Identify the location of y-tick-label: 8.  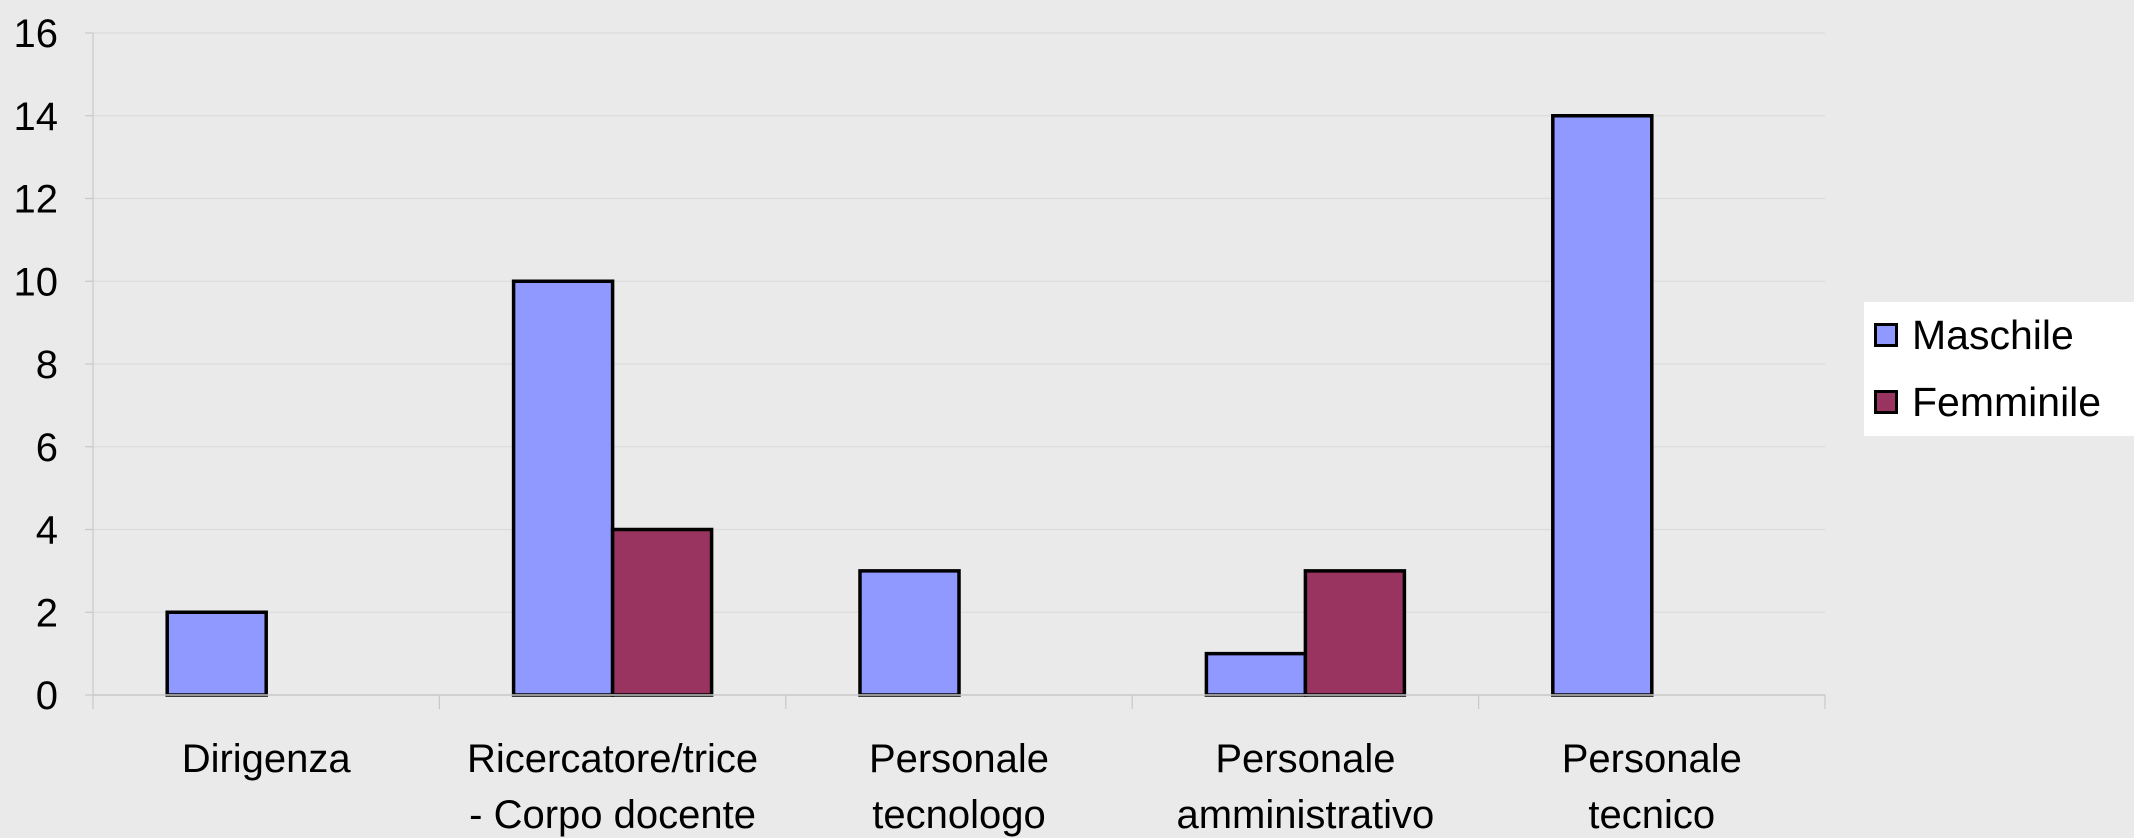
(47, 365).